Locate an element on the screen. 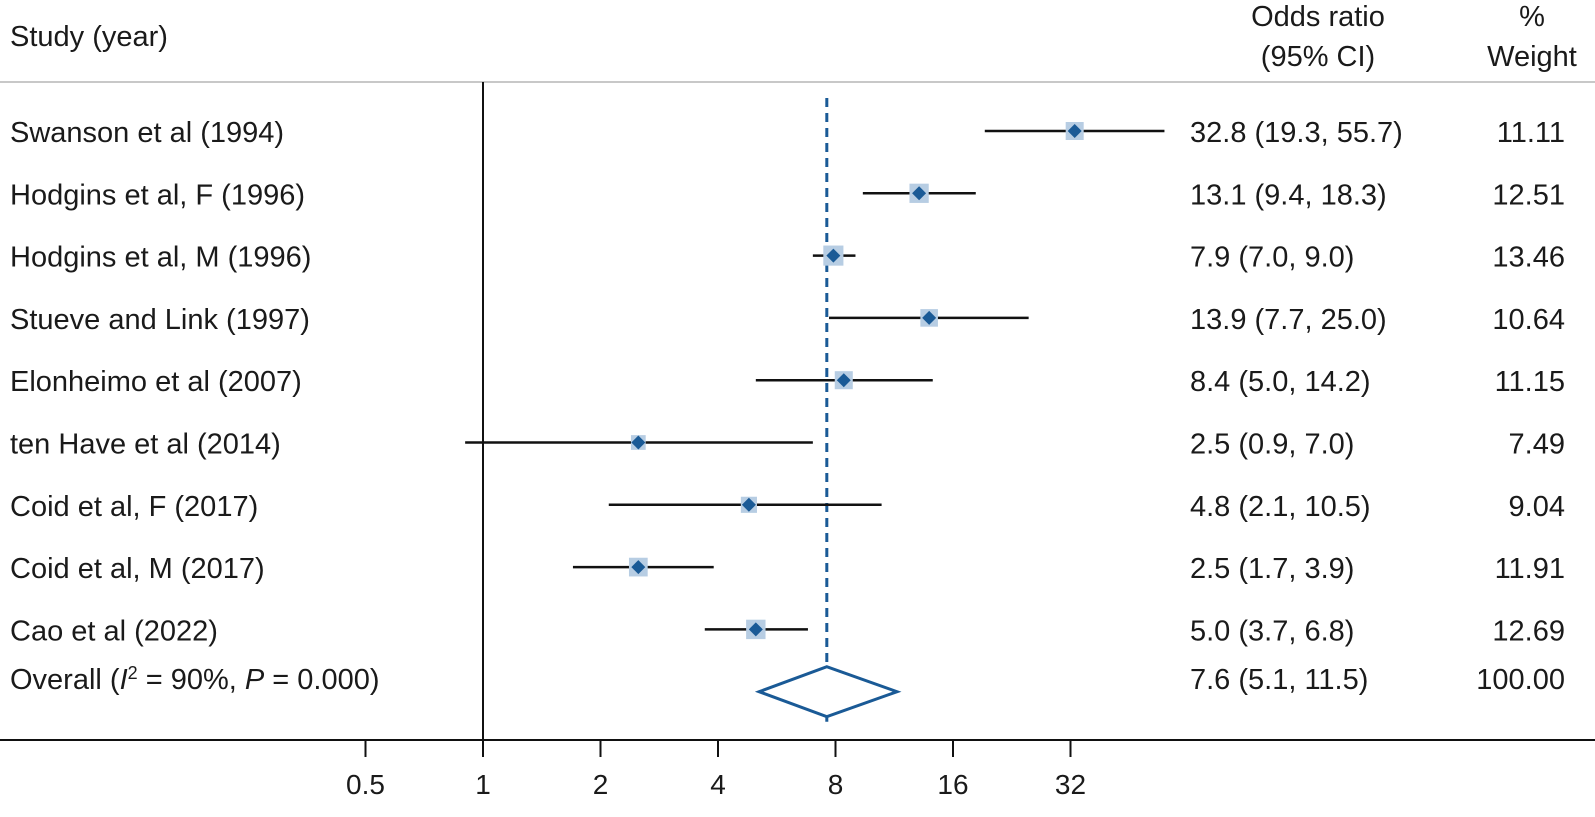 The height and width of the screenshot is (817, 1595). x-tick-label: 16 is located at coordinates (952, 784).